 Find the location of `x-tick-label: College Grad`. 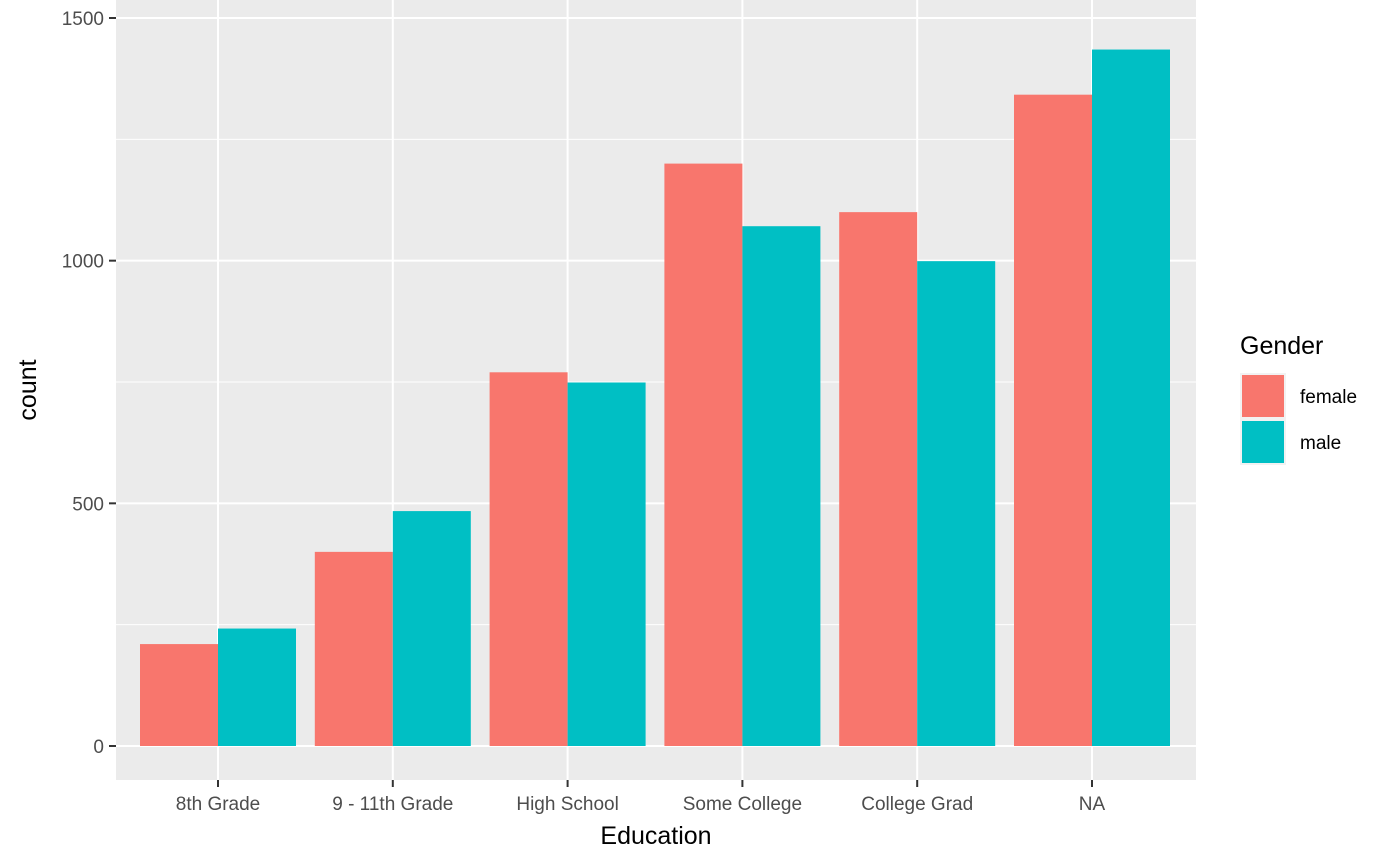

x-tick-label: College Grad is located at coordinates (917, 804).